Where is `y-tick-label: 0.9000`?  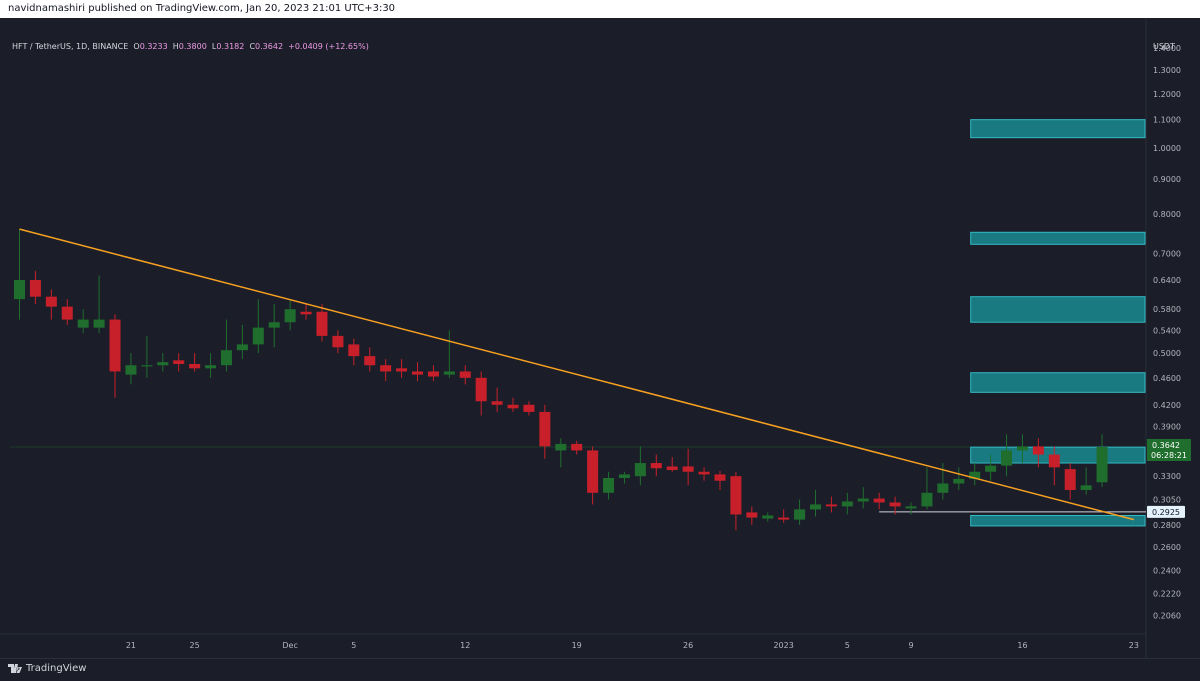 y-tick-label: 0.9000 is located at coordinates (1167, 179).